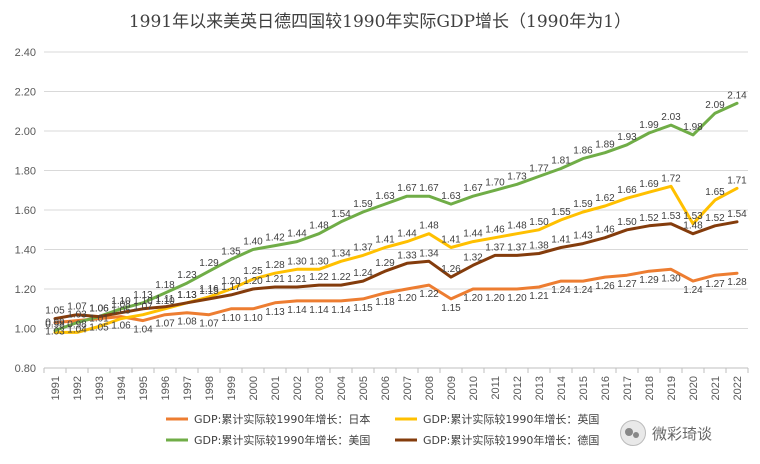 Image resolution: width=760 pixels, height=464 pixels. I want to click on x-tick-label: 2001, so click(276, 388).